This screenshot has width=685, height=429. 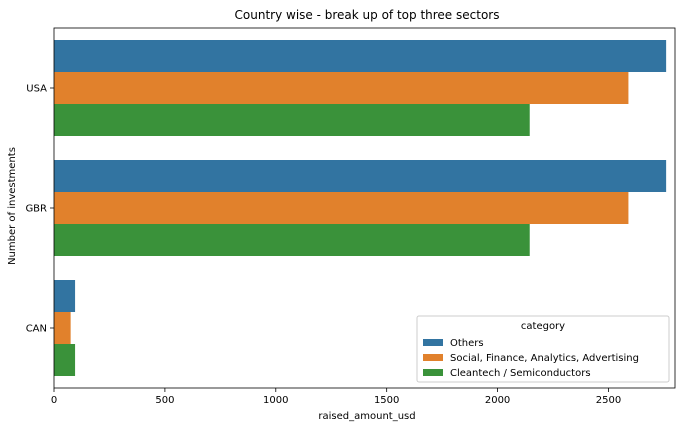 I want to click on bar-gbr-cleantech-semiconductors, so click(x=292, y=240).